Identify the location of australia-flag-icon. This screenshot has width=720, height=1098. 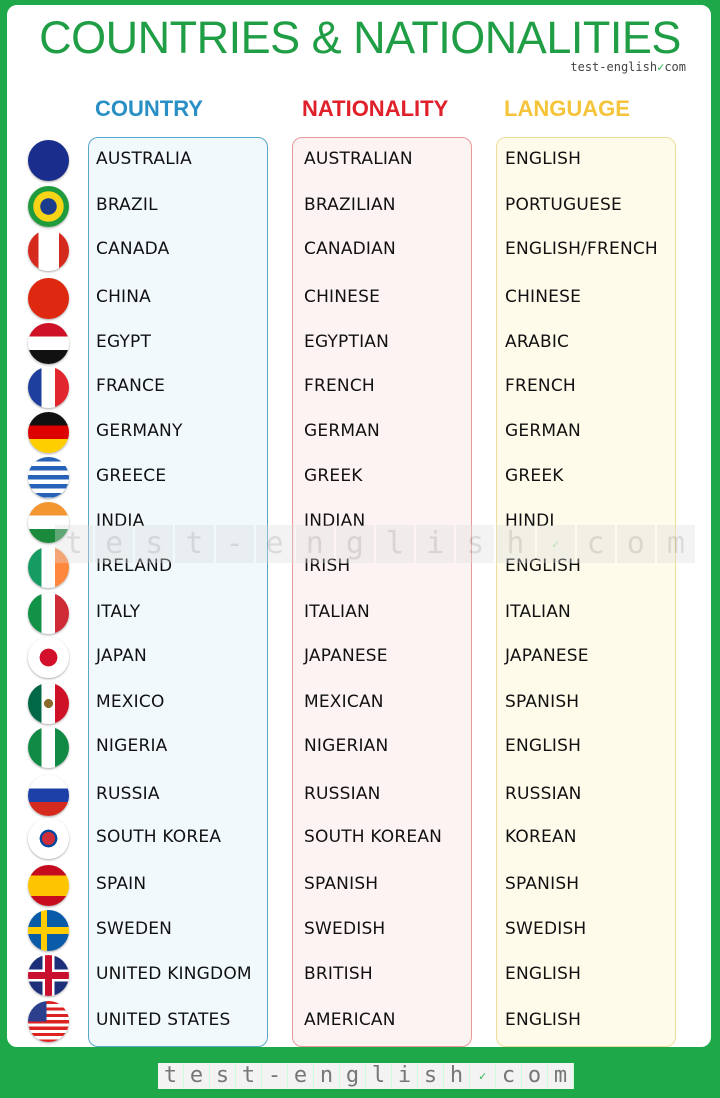
(48, 160).